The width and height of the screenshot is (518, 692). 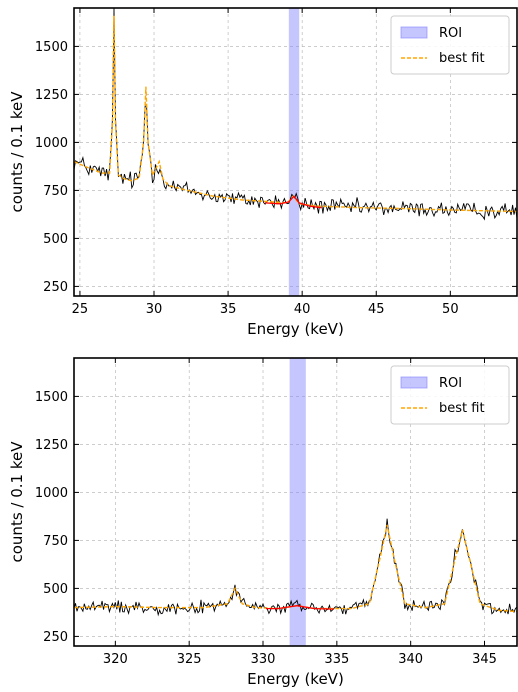 What do you see at coordinates (263, 659) in the screenshot?
I see `x-tick-label-bottom: 330` at bounding box center [263, 659].